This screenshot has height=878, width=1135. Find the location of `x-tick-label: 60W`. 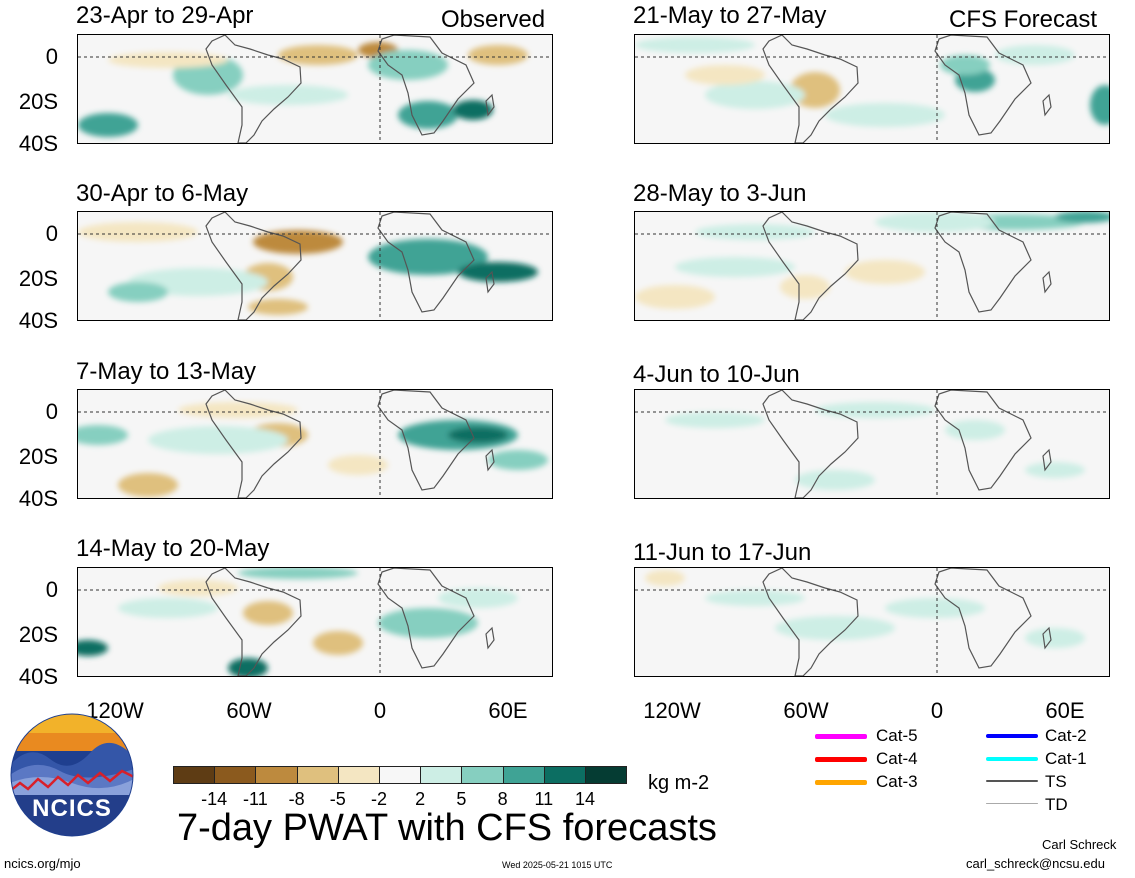

x-tick-label: 60W is located at coordinates (806, 710).